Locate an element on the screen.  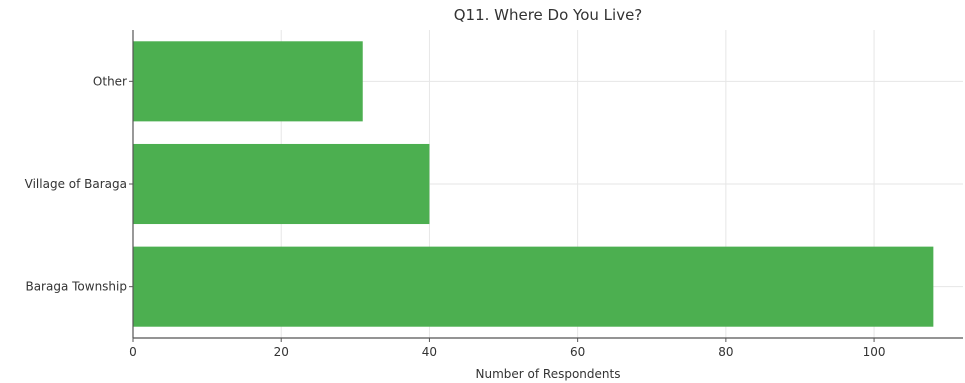
y-tick-labels: Baraga Township Village of Baraga Other is located at coordinates (79, 184).